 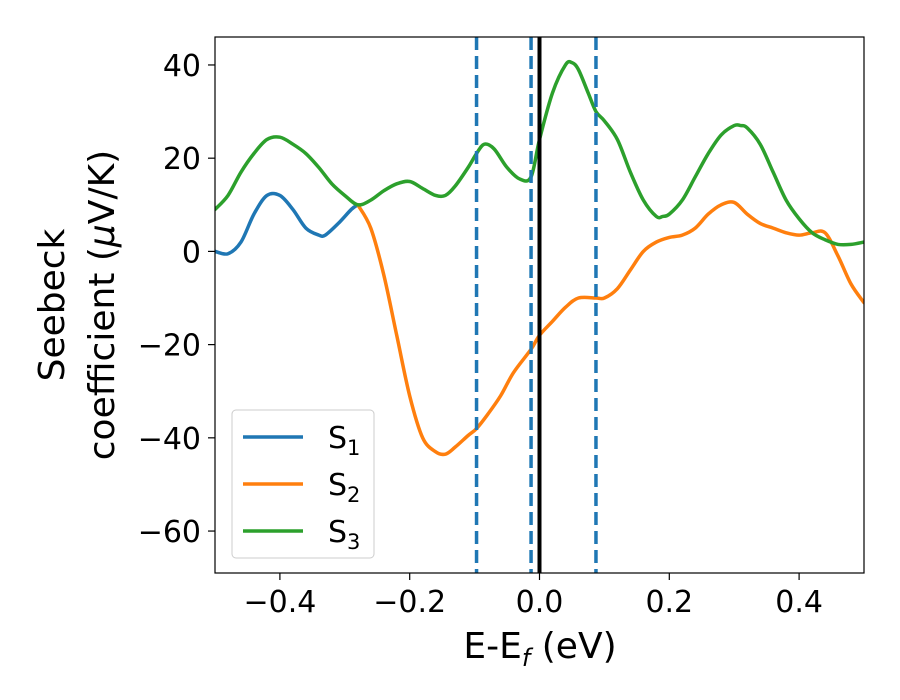 What do you see at coordinates (176, 299) in the screenshot?
I see `y-ticks: 40 20 0 −20 −40 −60` at bounding box center [176, 299].